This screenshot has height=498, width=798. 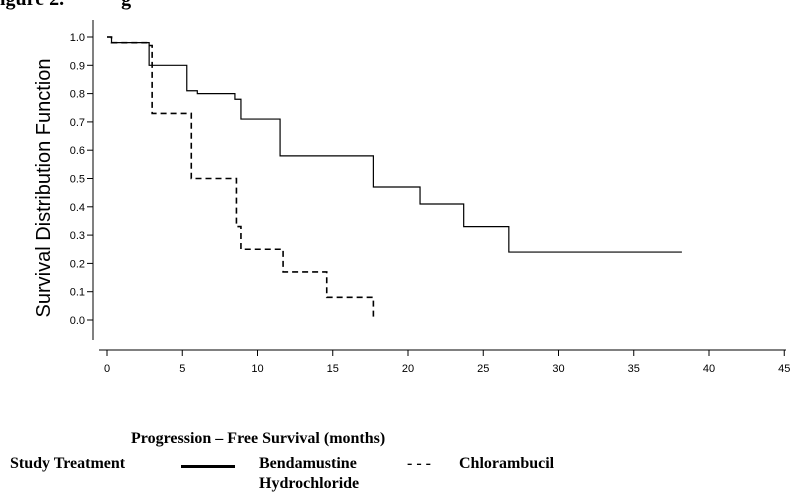 What do you see at coordinates (507, 463) in the screenshot?
I see `legend-entry-chlorambucil: Chlorambucil` at bounding box center [507, 463].